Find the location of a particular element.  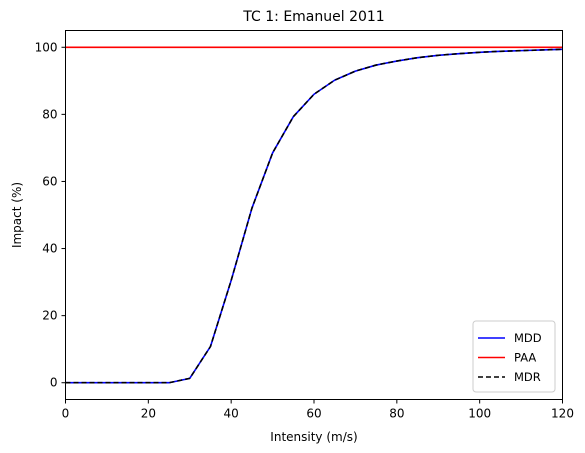

x-axis-label: Intensity (m/s) is located at coordinates (313, 437).